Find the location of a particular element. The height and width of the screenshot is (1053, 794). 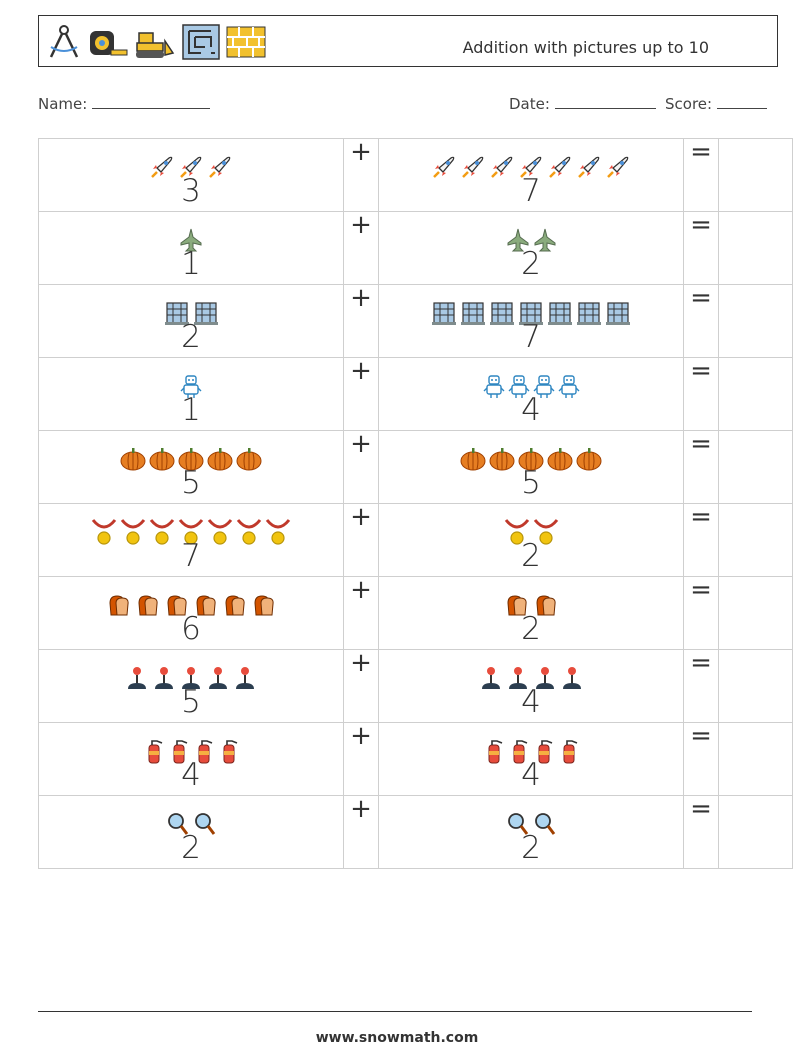

name-blank is located at coordinates (151, 101).